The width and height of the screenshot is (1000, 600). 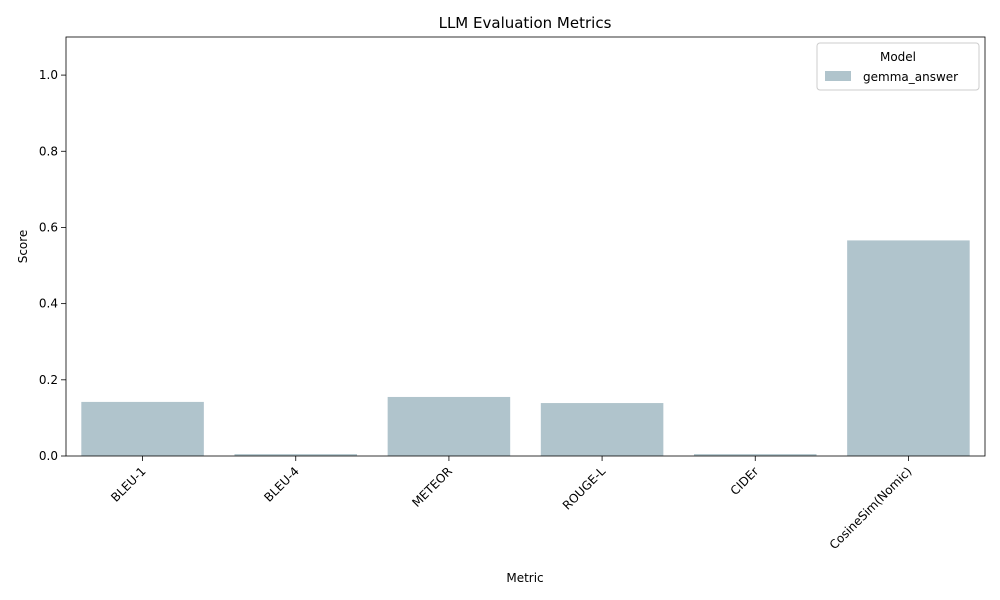 I want to click on legend: Model gemma_answer, so click(x=898, y=66).